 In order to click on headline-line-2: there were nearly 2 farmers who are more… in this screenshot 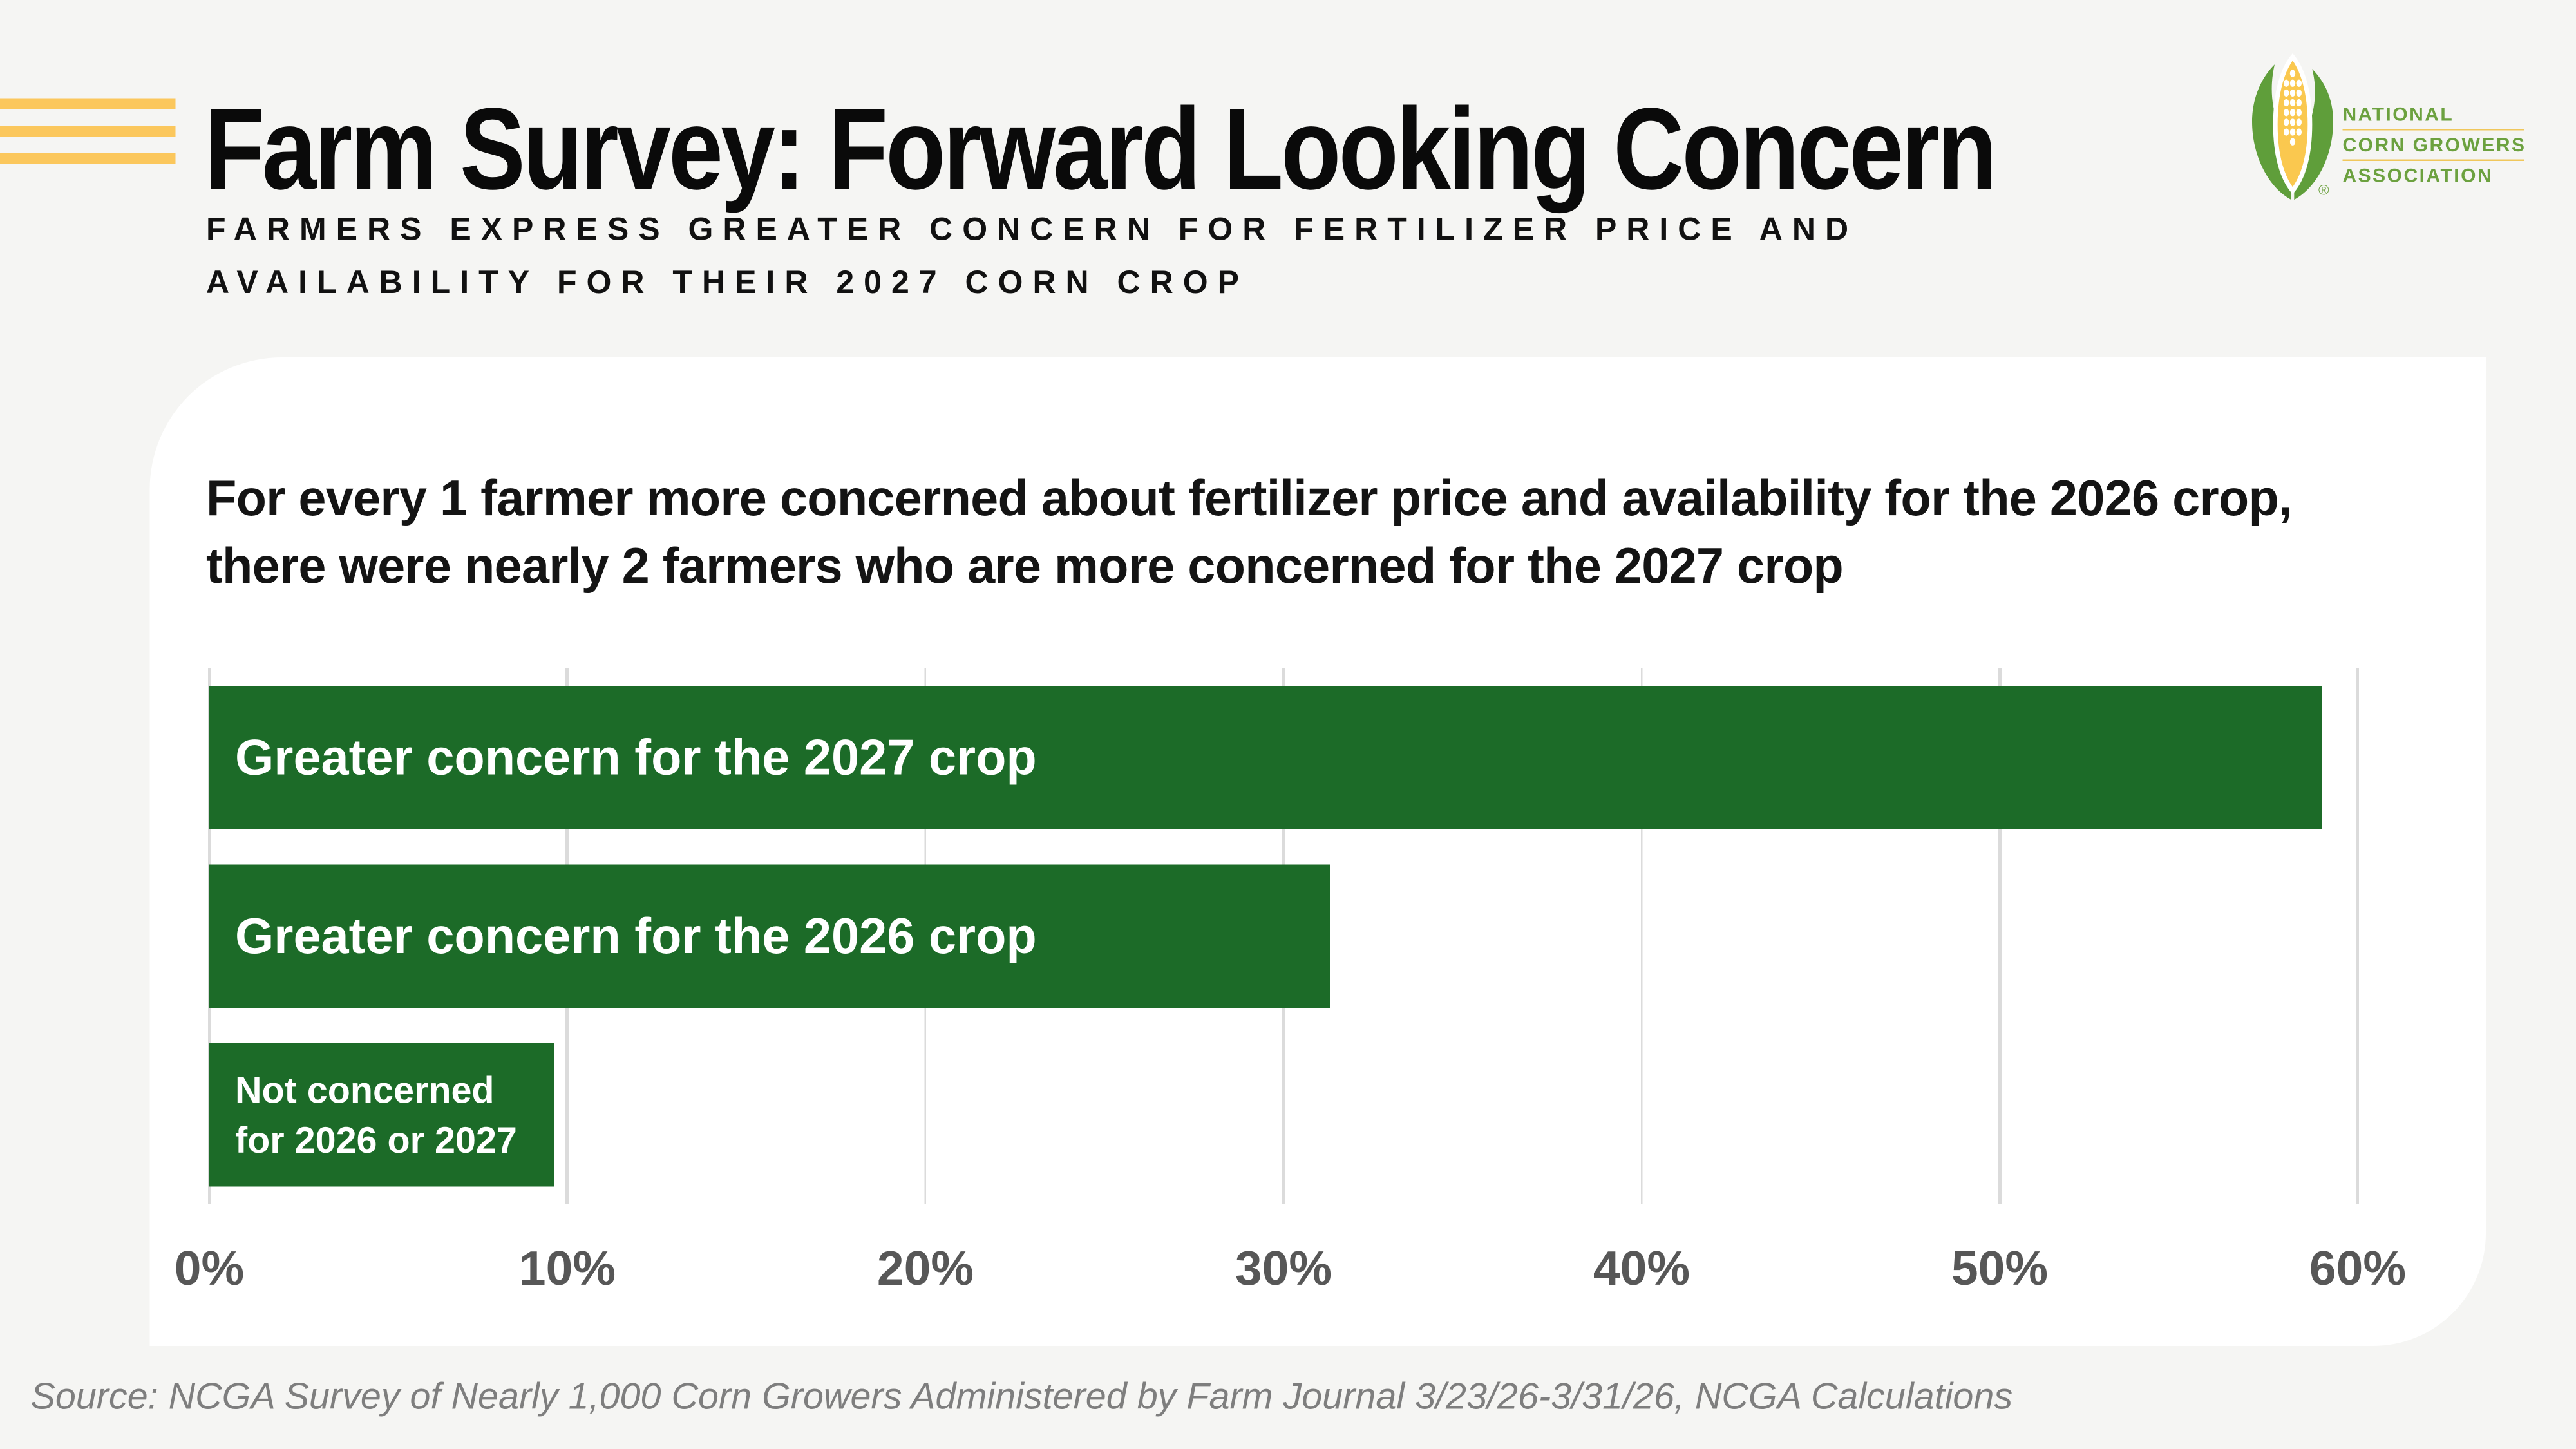, I will do `click(1025, 566)`.